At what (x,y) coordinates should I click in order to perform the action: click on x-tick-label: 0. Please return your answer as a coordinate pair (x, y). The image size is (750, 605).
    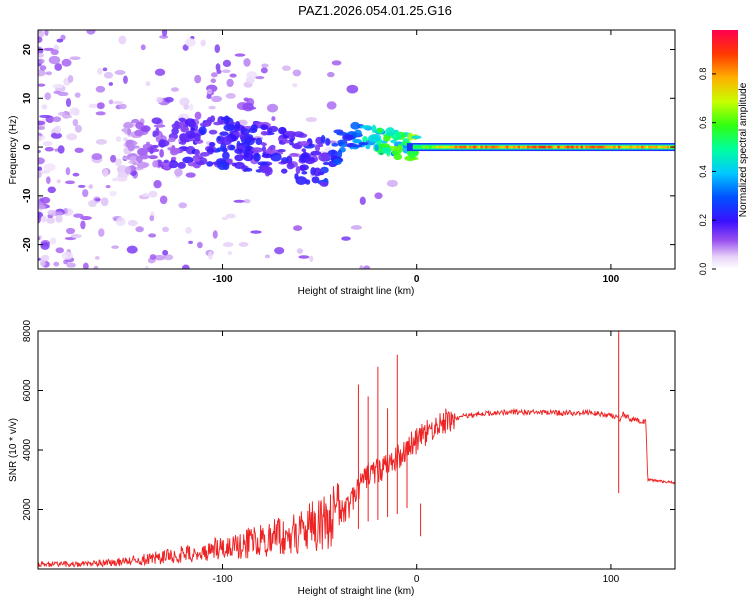
    Looking at the image, I should click on (417, 279).